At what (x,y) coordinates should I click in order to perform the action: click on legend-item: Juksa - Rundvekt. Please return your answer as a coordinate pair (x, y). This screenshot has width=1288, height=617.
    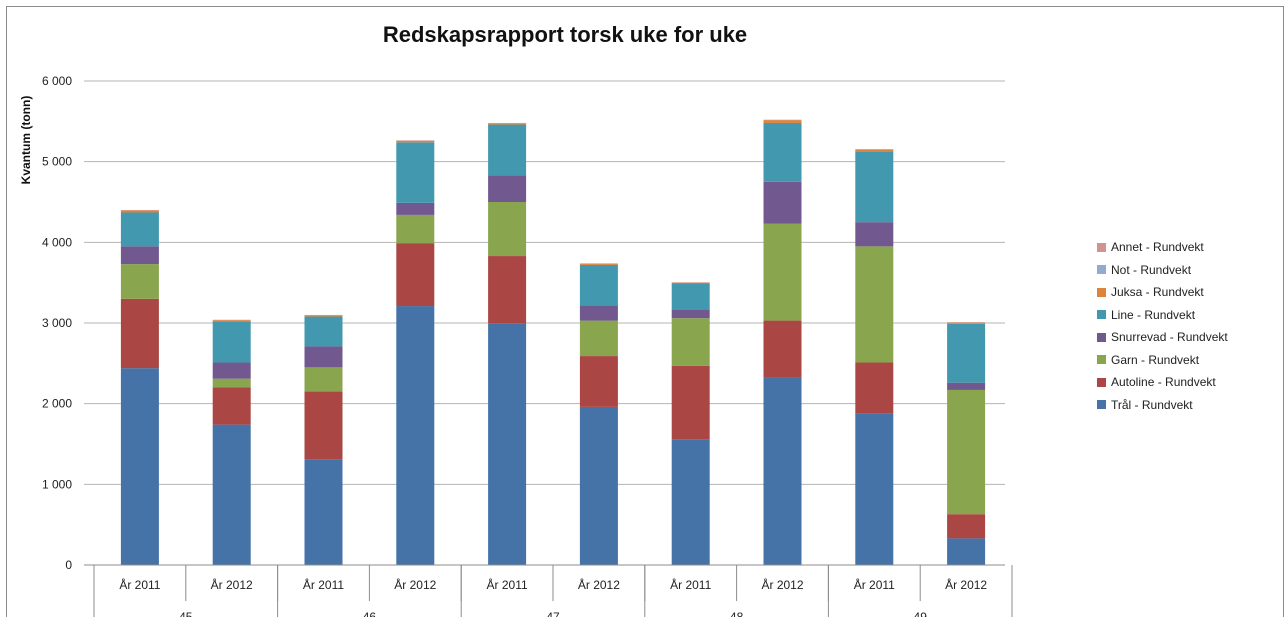
    Looking at the image, I should click on (1162, 292).